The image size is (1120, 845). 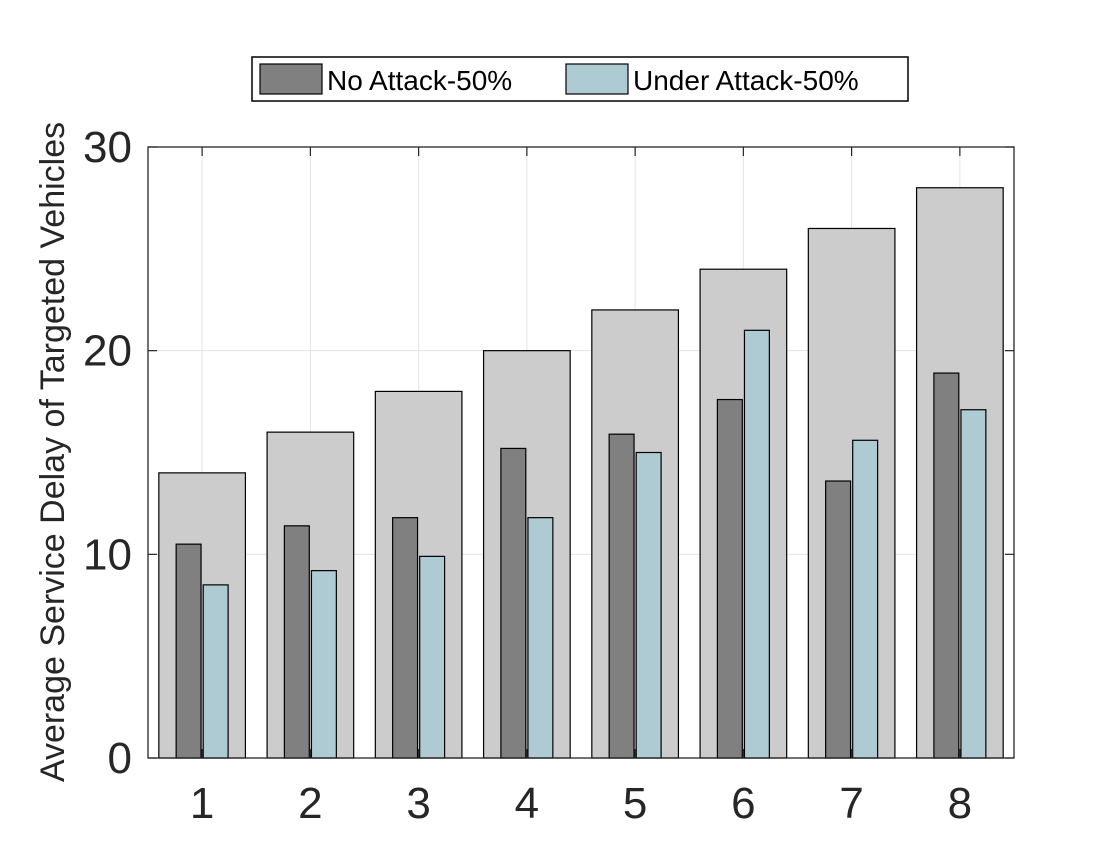 What do you see at coordinates (120, 758) in the screenshot?
I see `y-tick-label: 0` at bounding box center [120, 758].